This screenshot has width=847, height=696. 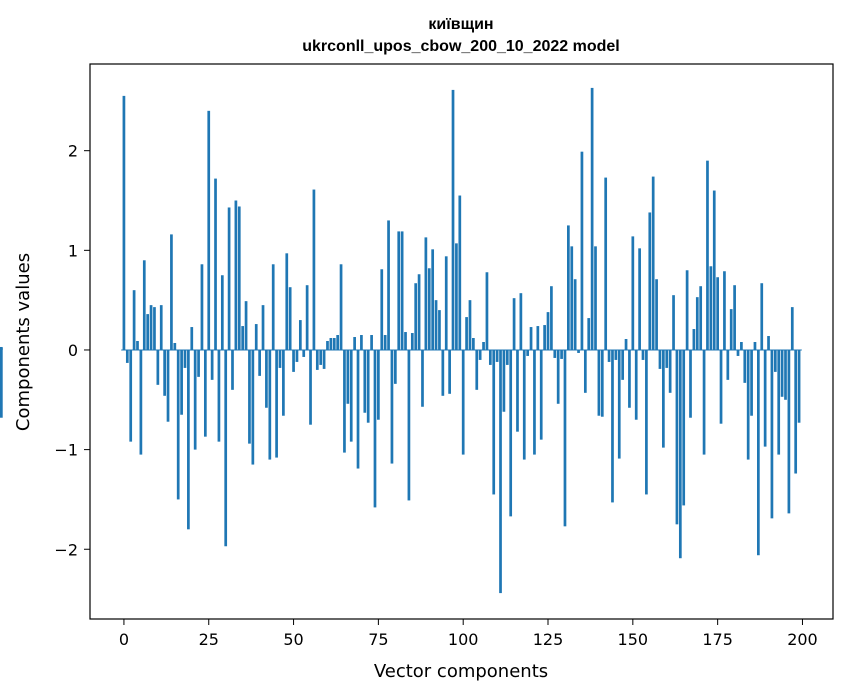 What do you see at coordinates (378, 639) in the screenshot?
I see `x-tick-label: 75` at bounding box center [378, 639].